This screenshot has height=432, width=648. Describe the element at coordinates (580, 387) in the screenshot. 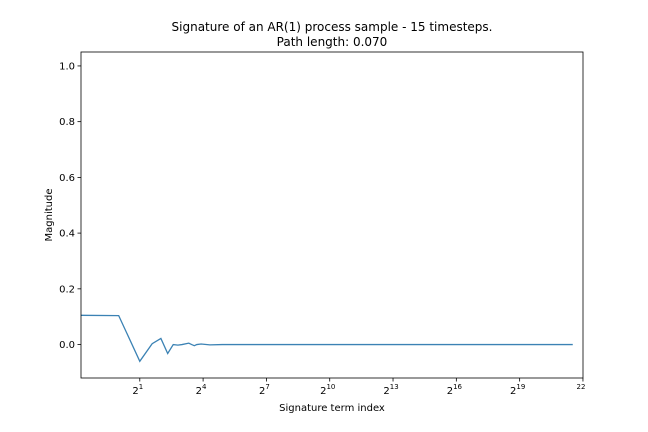

I see `x-tick-label: 22` at that location.